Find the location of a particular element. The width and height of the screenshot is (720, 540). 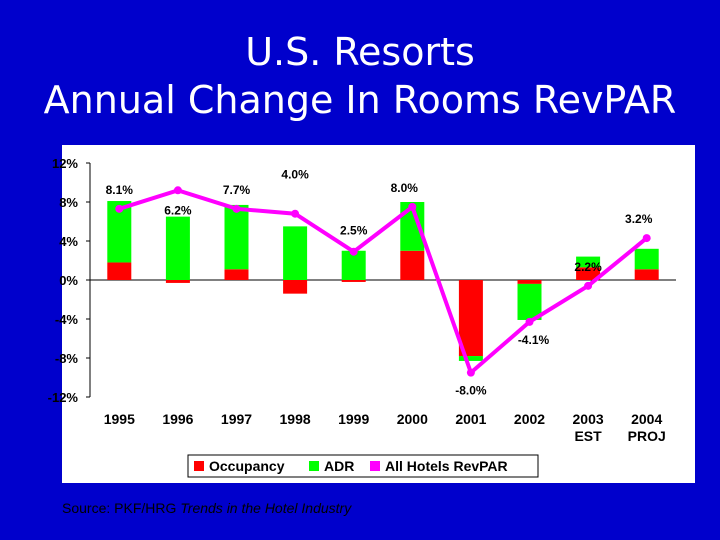

data-label: 2.5% is located at coordinates (354, 231).